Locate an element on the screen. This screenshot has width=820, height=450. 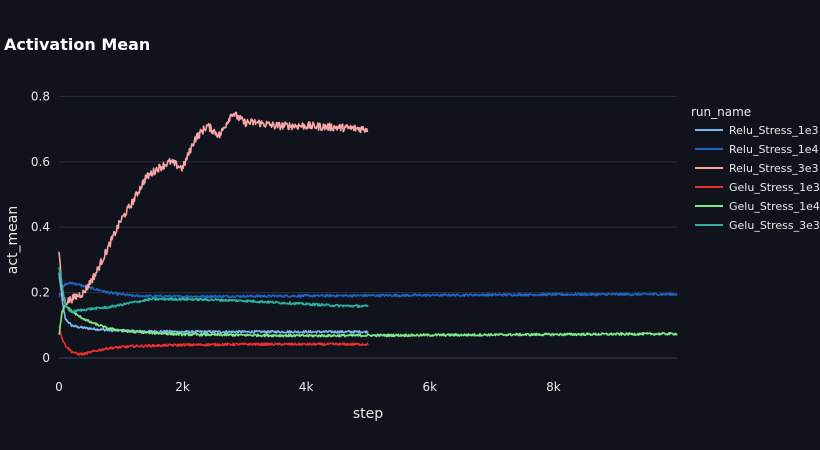
legend-title: run_name is located at coordinates (721, 112).